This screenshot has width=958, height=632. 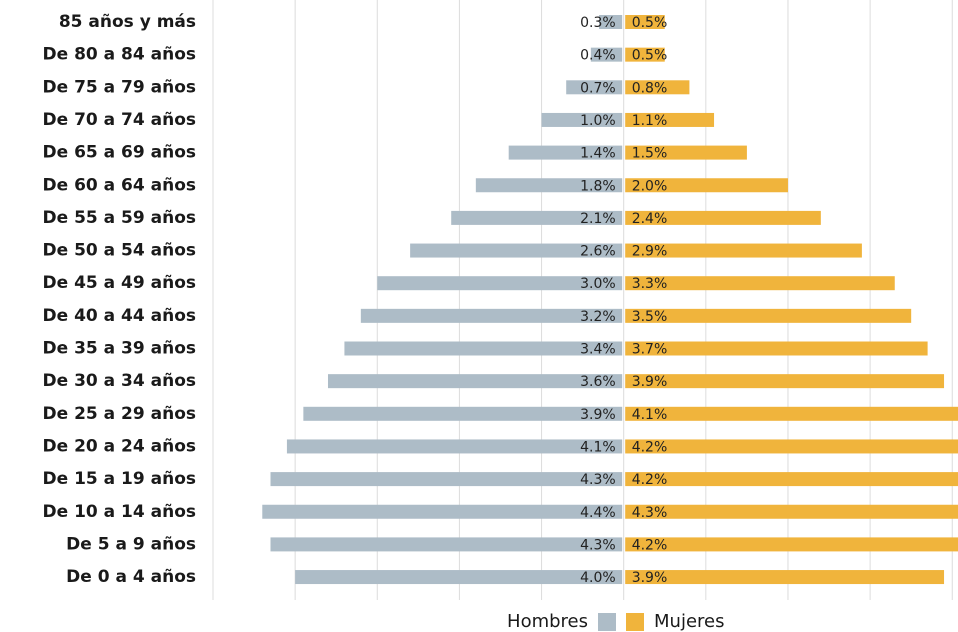 I want to click on value-label: 1.5%, so click(x=650, y=154).